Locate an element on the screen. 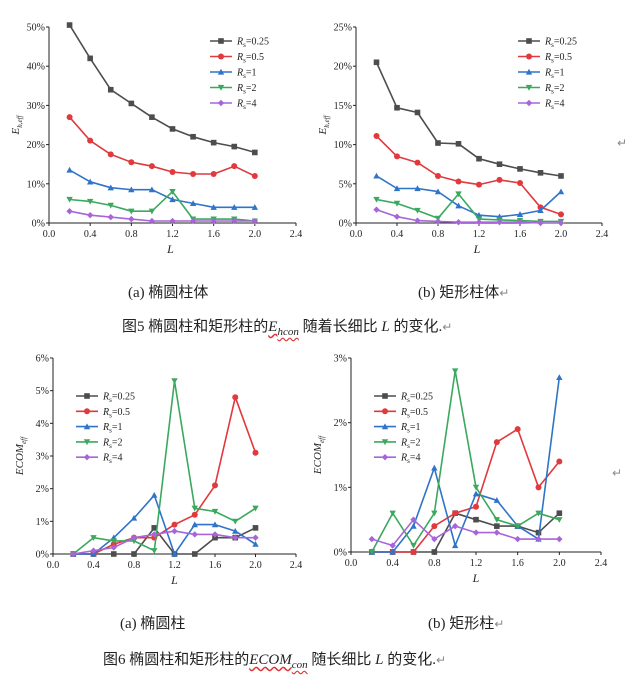  legend-label: Rs=1 is located at coordinates (112, 428).